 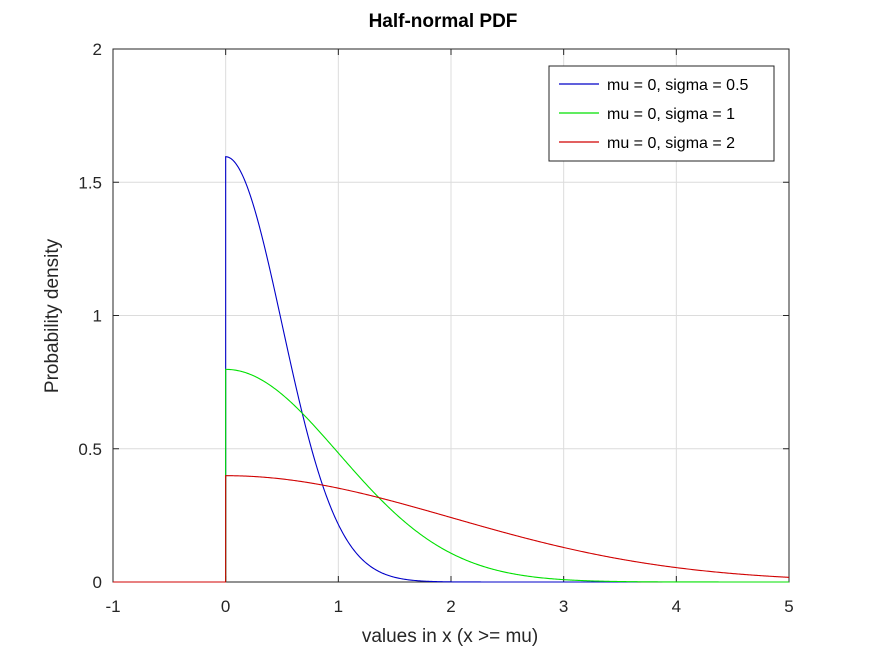 What do you see at coordinates (97, 316) in the screenshot?
I see `y-tick-label: 1` at bounding box center [97, 316].